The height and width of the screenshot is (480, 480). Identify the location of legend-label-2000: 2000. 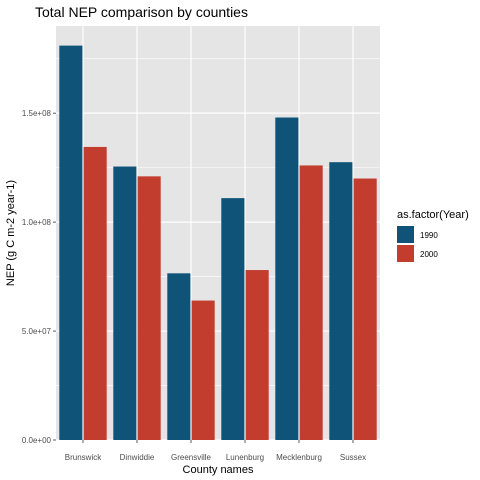
(429, 254).